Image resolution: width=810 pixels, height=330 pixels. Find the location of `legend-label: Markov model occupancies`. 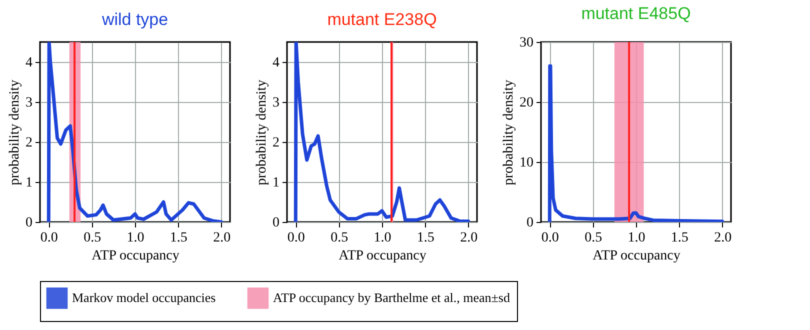

legend-label: Markov model occupancies is located at coordinates (144, 298).